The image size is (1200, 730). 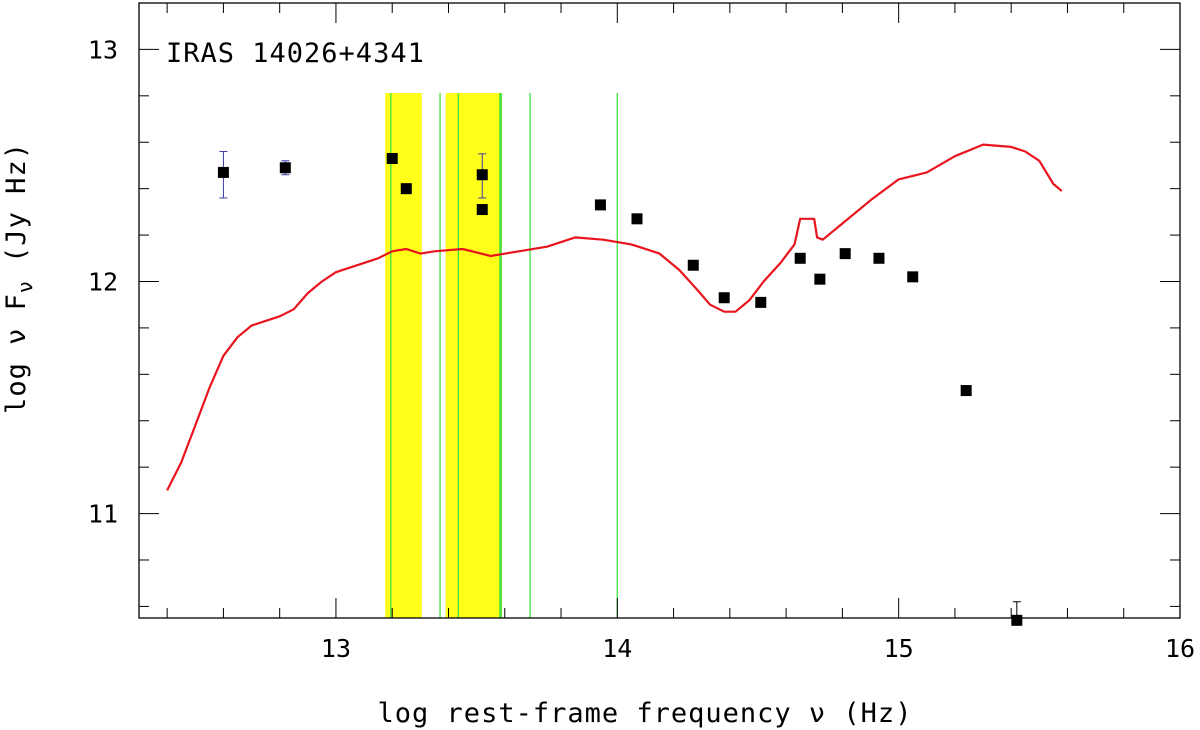 I want to click on y-tick-label-12: 12, so click(x=103, y=281).